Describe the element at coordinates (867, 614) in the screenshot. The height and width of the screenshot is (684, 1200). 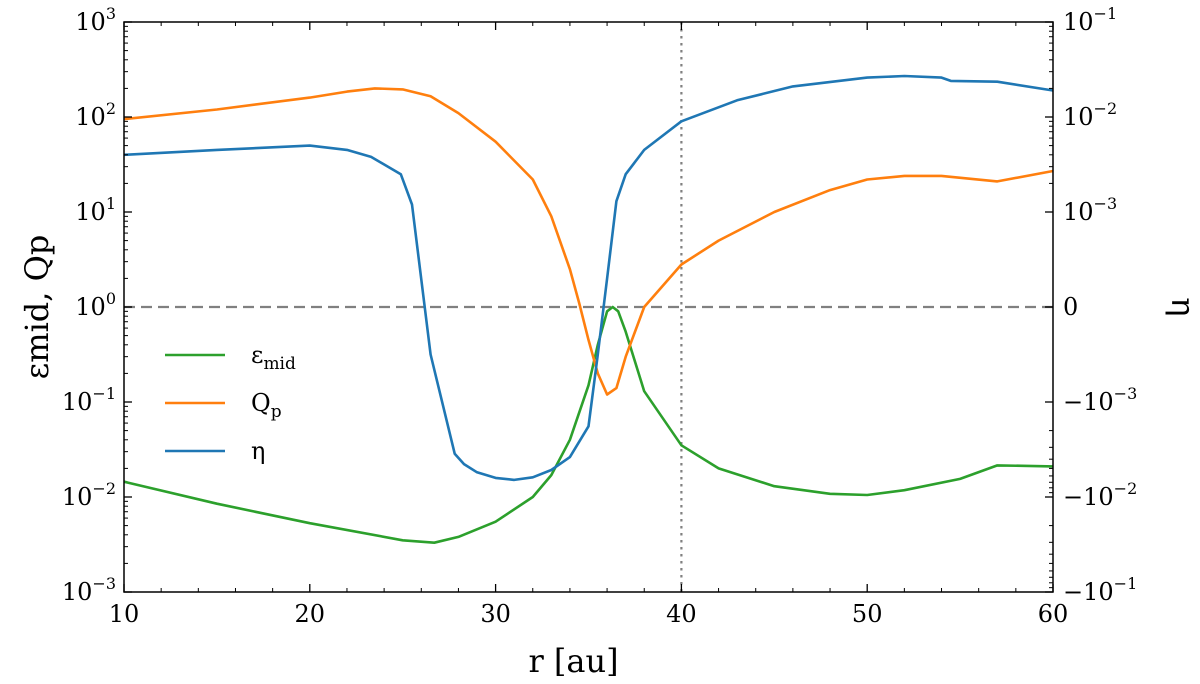
I see `x-tick-label: 50` at that location.